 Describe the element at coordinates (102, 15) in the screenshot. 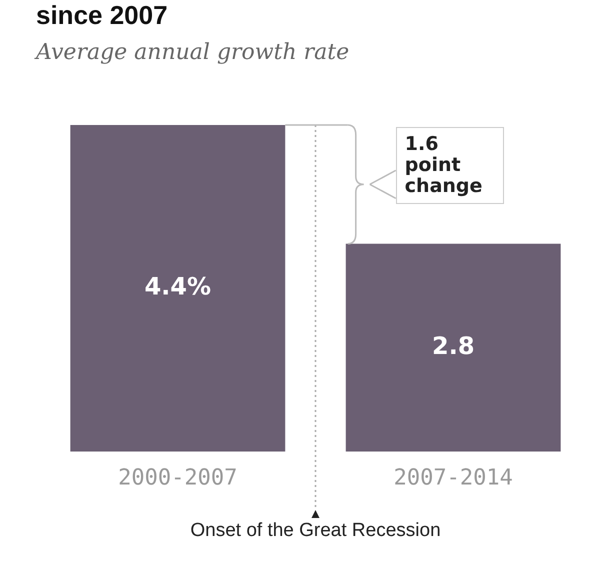

I see `chart-title: since 2007` at that location.